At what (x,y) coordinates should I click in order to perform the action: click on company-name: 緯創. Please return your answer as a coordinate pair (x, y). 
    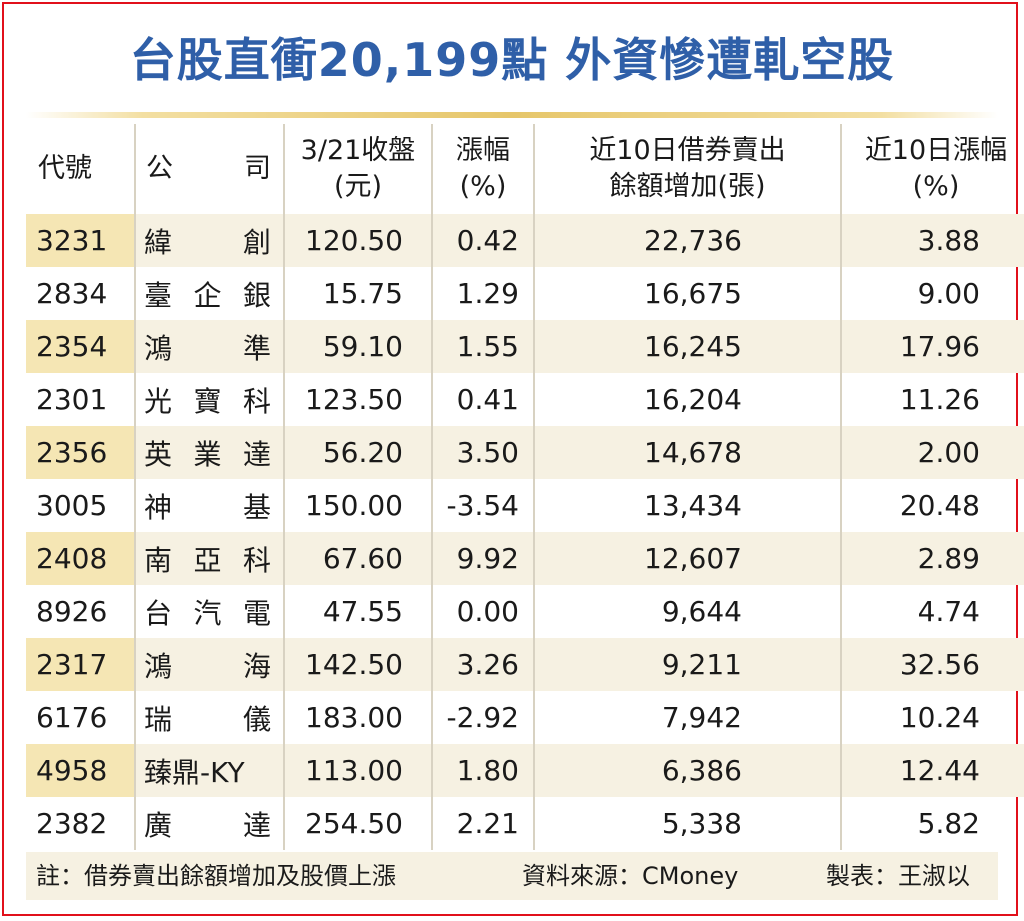
    Looking at the image, I should click on (209, 240).